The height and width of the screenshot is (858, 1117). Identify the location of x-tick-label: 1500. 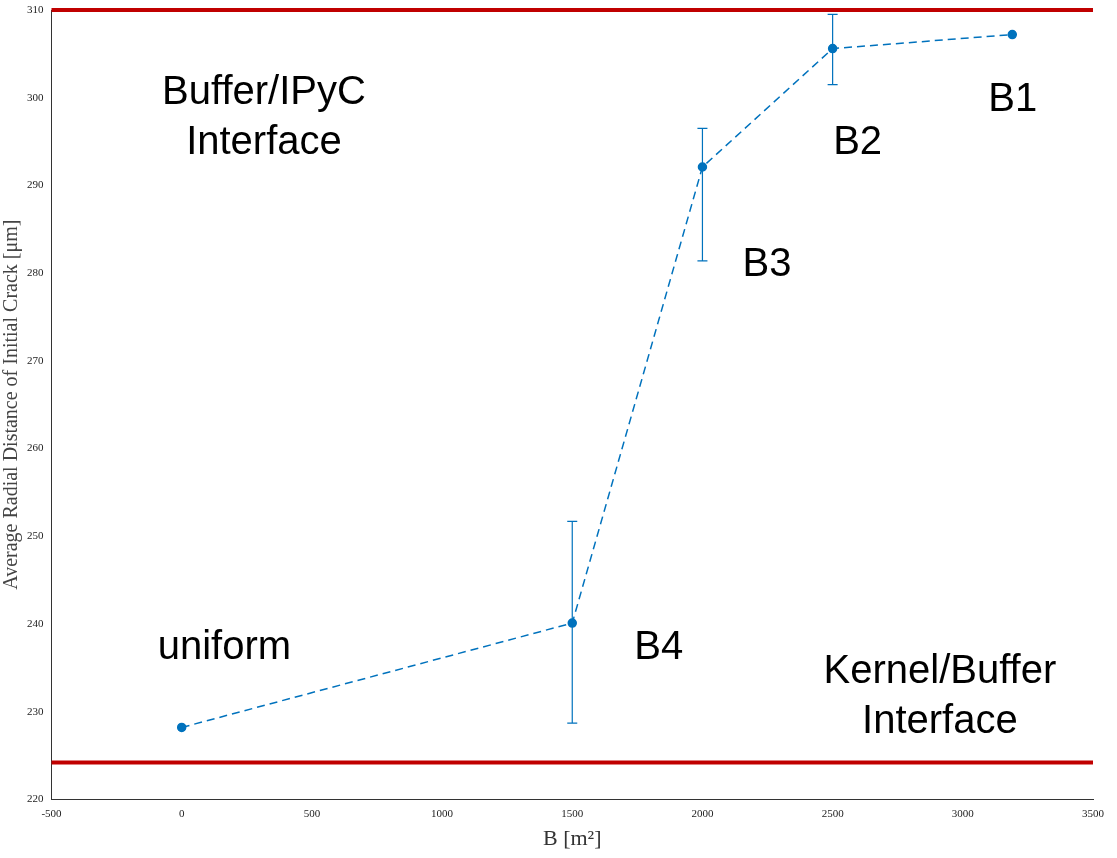
(572, 812).